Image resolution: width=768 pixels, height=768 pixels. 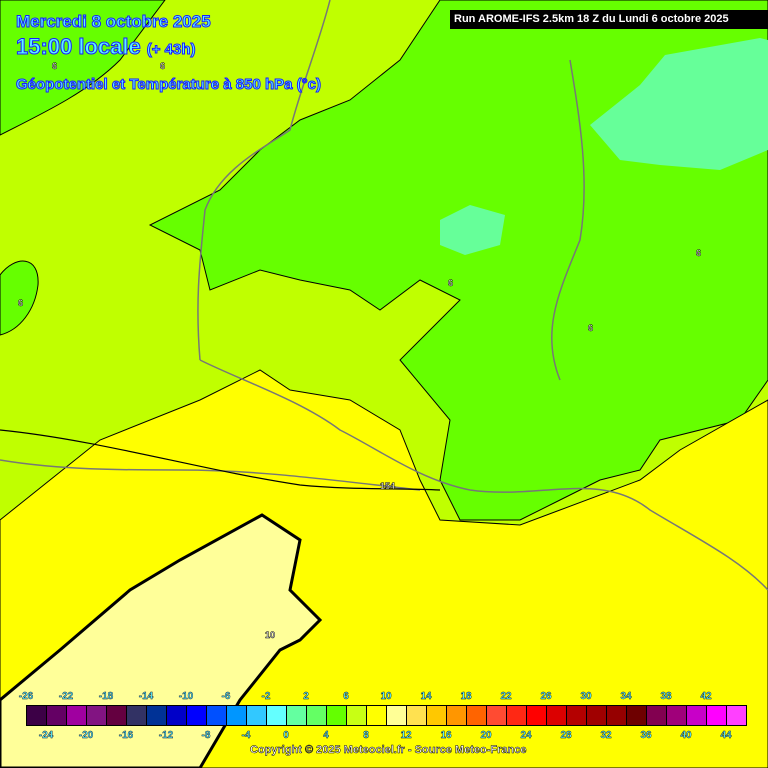 What do you see at coordinates (266, 696) in the screenshot?
I see `scale-label-top: -2` at bounding box center [266, 696].